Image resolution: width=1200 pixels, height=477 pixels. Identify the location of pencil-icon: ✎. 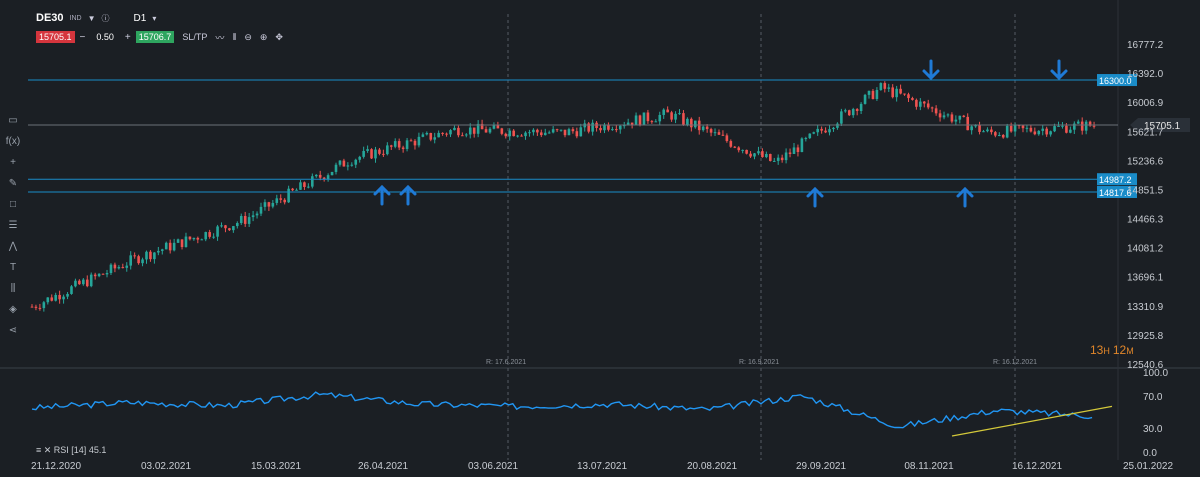
(13, 183).